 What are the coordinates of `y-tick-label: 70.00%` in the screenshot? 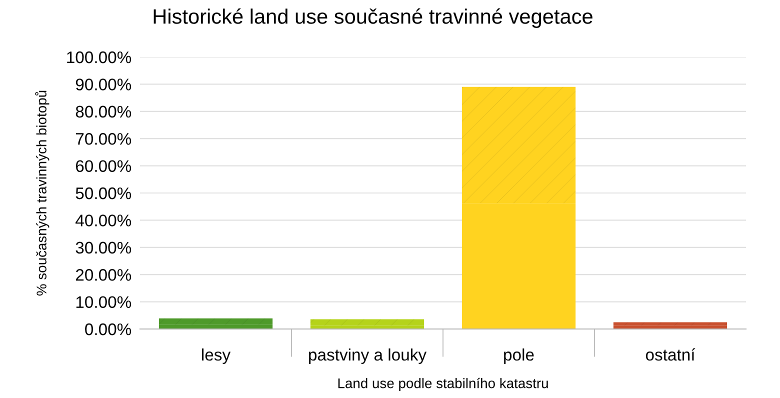 It's located at (104, 139).